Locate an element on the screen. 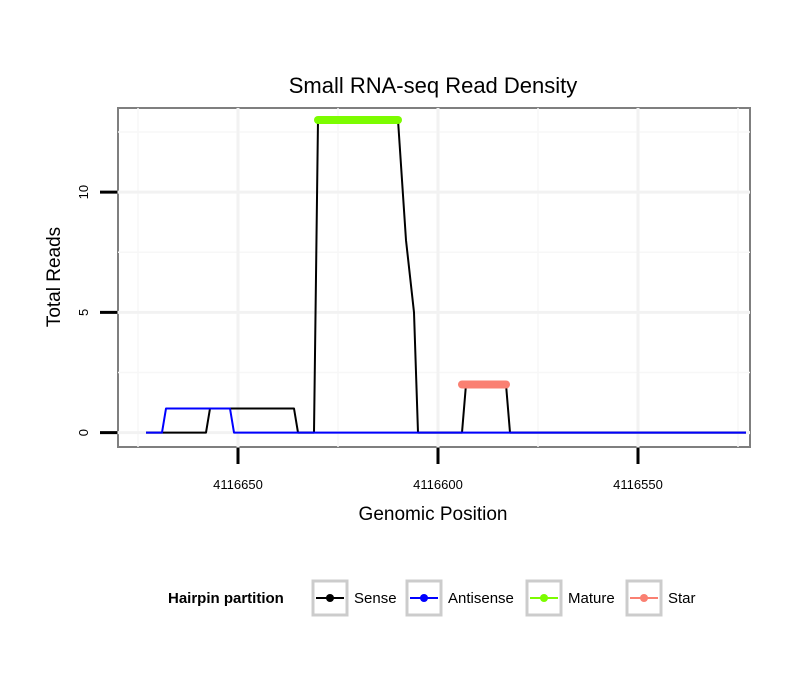 This screenshot has height=690, width=810. legend-item-mature: Mature is located at coordinates (570, 598).